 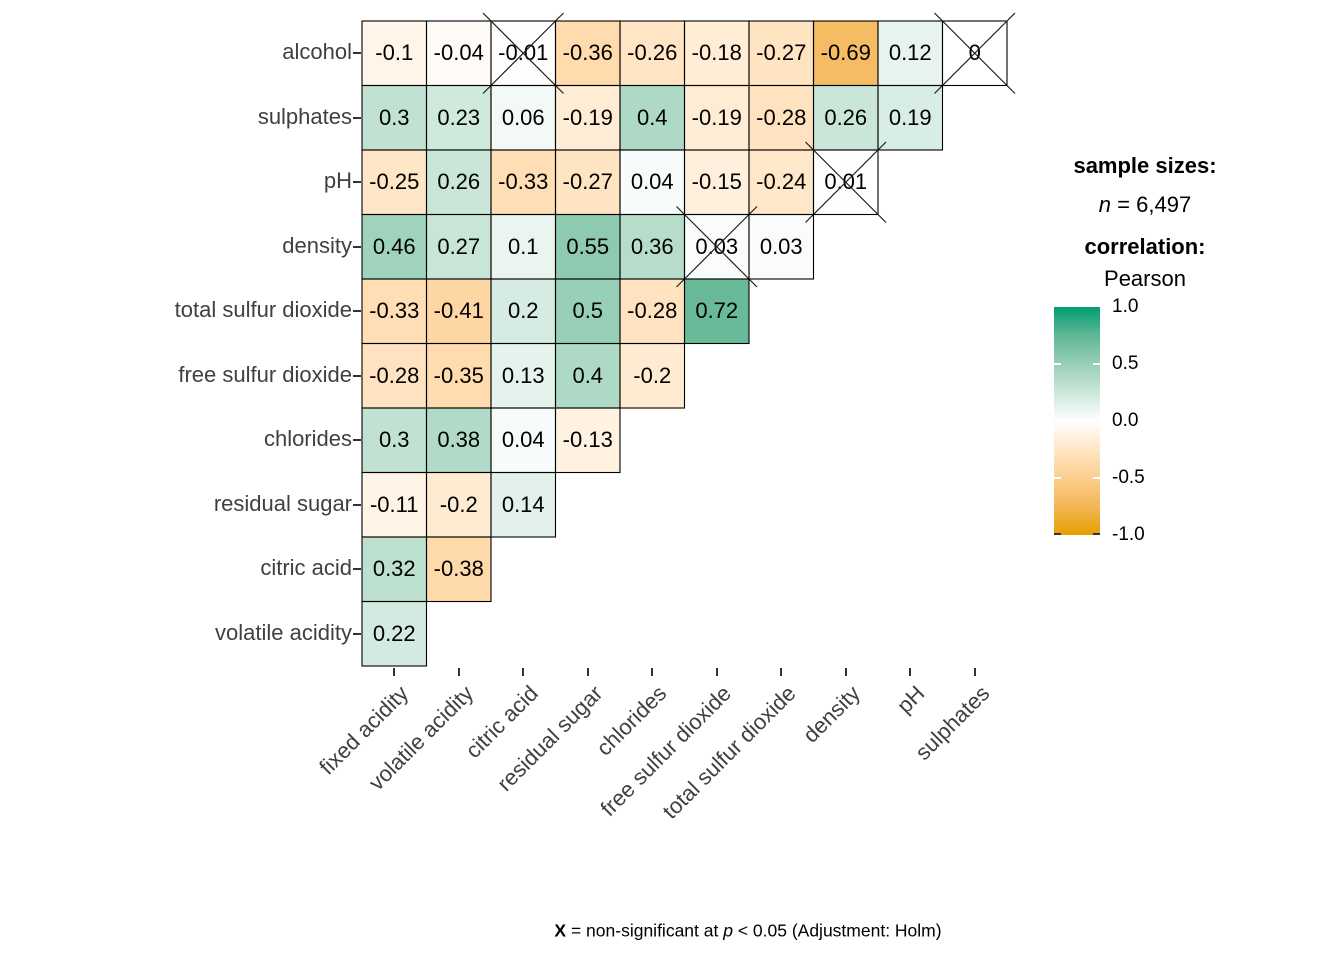 I want to click on heatmap-cell: -0.01, so click(x=523, y=53).